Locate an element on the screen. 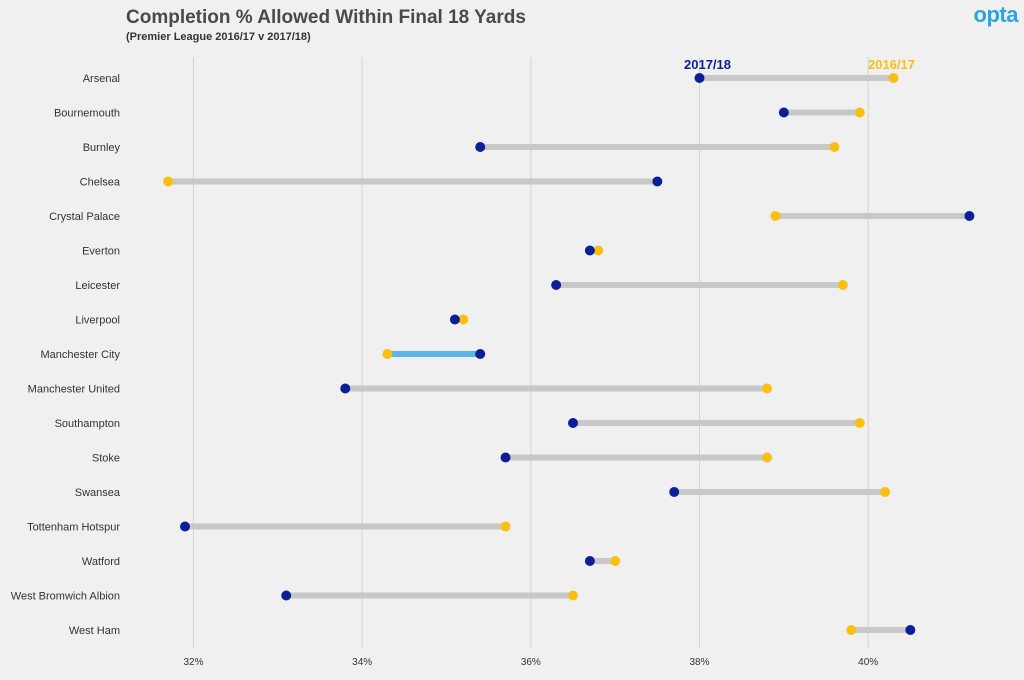 The image size is (1024, 680). team-label: Manchester United is located at coordinates (74, 390).